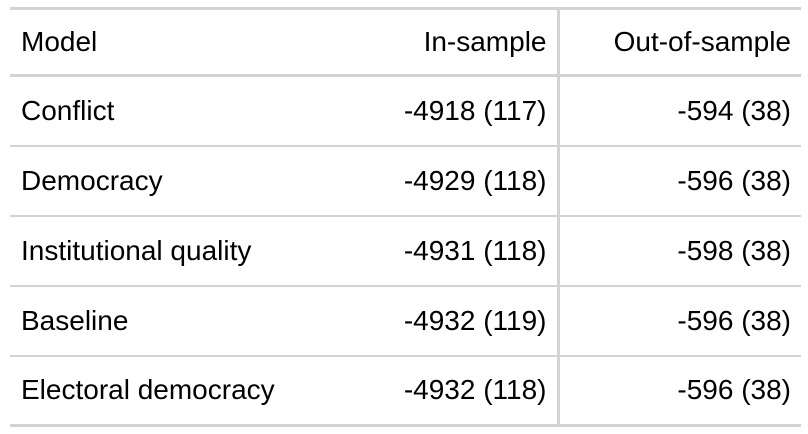  Describe the element at coordinates (475, 250) in the screenshot. I see `cell-in-sample: -4931 (118)` at that location.